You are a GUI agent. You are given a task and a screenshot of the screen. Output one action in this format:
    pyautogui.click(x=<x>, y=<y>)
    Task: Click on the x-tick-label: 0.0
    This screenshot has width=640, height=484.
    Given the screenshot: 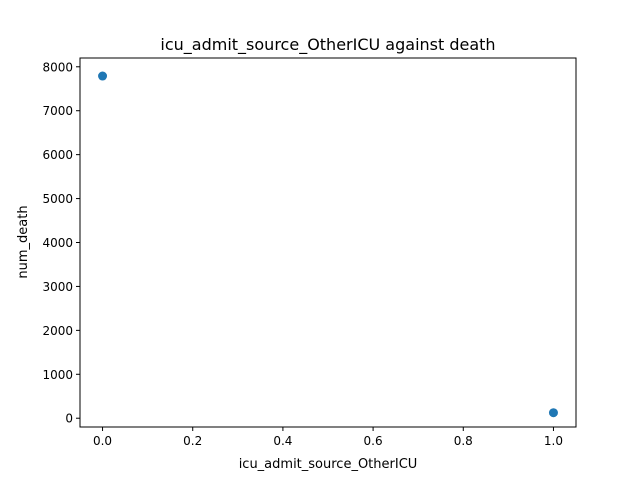 What is the action you would take?
    pyautogui.click(x=102, y=441)
    